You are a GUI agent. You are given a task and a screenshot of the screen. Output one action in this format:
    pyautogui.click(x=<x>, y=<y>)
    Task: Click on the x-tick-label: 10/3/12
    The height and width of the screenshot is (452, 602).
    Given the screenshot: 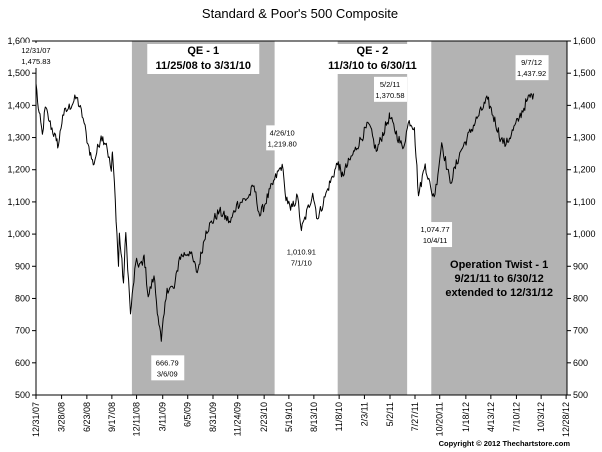 What is the action you would take?
    pyautogui.click(x=541, y=417)
    